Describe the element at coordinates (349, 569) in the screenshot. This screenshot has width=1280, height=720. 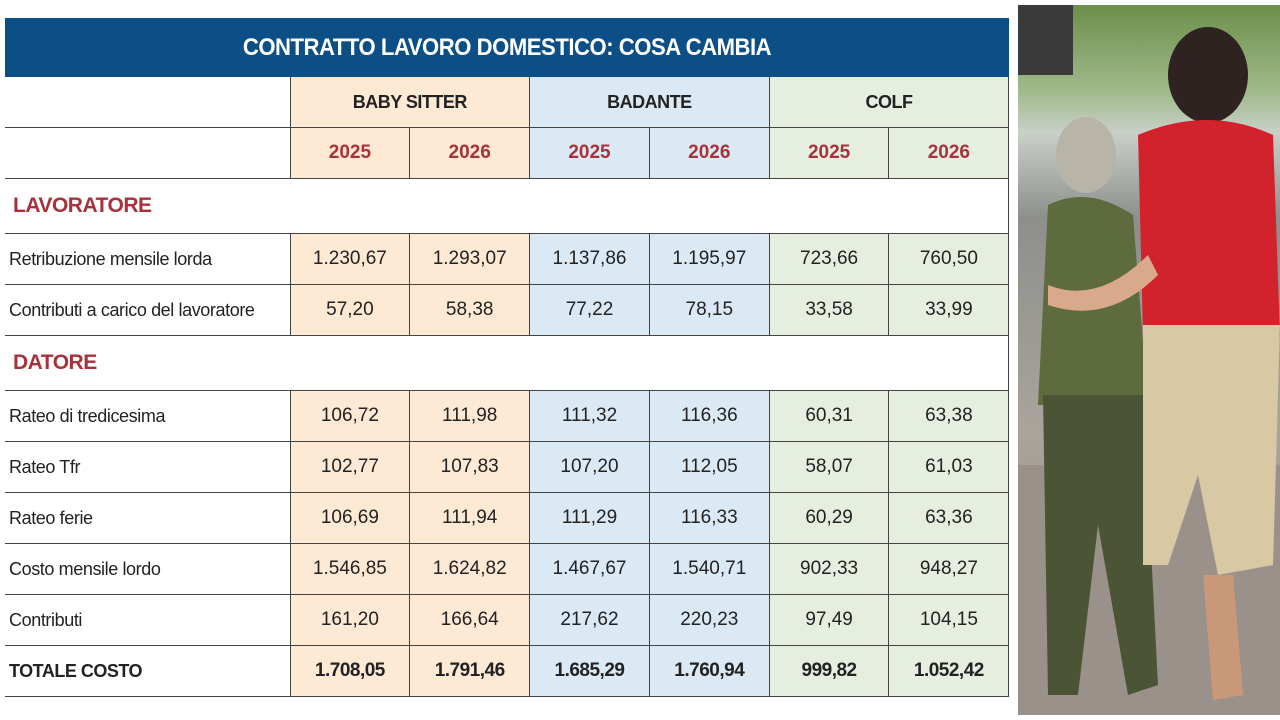
I see `value-cell: 1.546,85` at that location.